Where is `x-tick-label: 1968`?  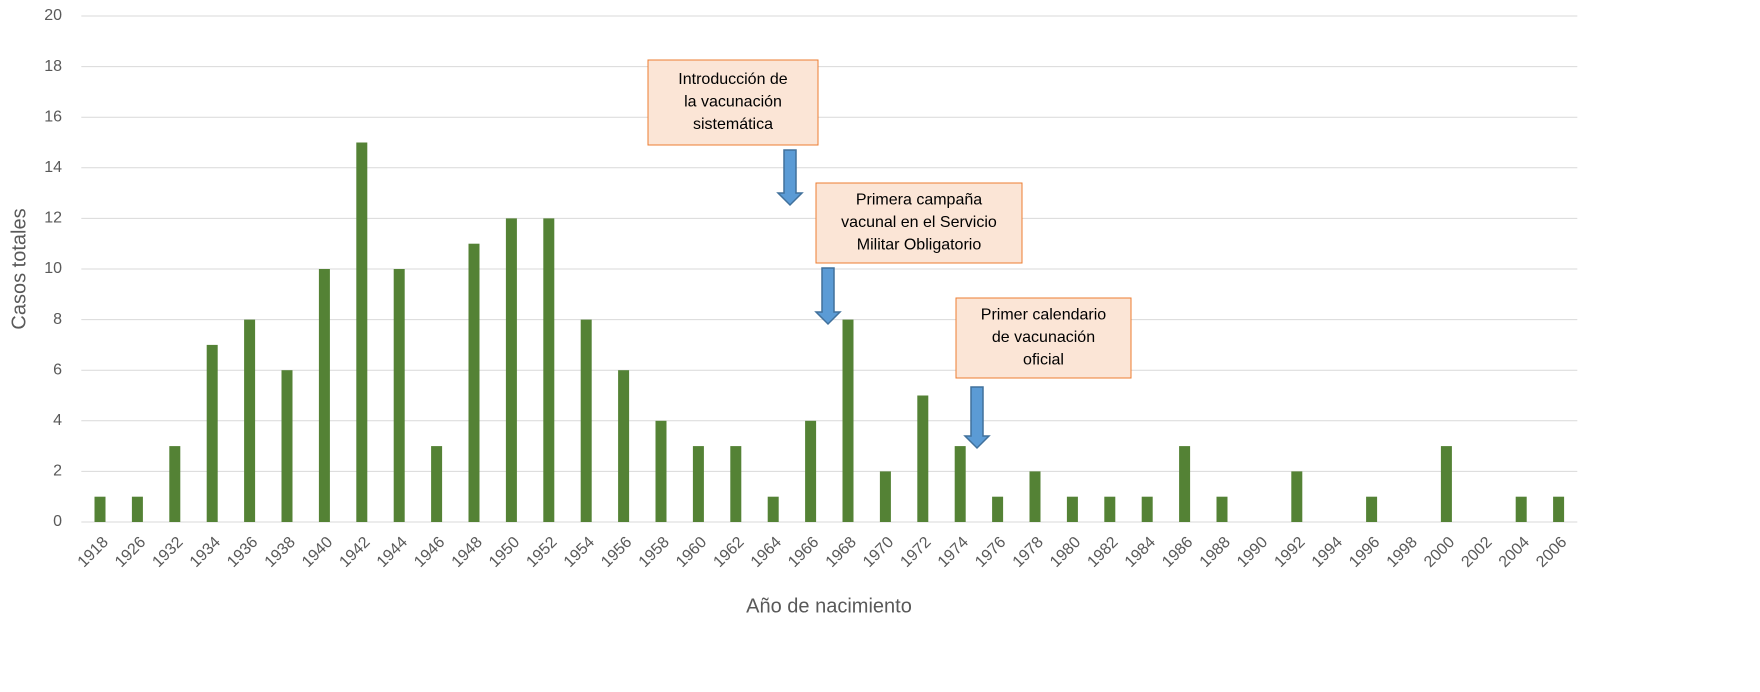
x-tick-label: 1968 is located at coordinates (841, 552).